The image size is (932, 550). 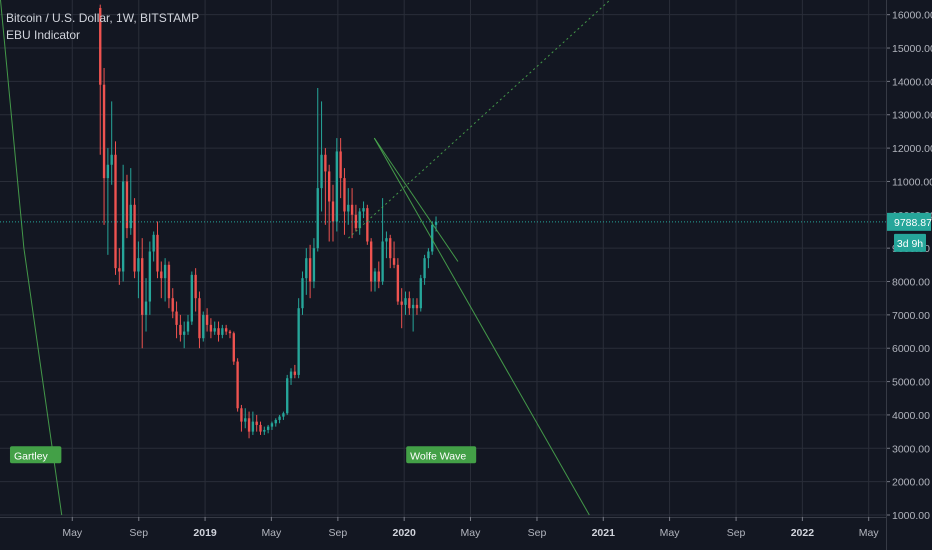 I want to click on x-tick-label: 2021, so click(x=604, y=533).